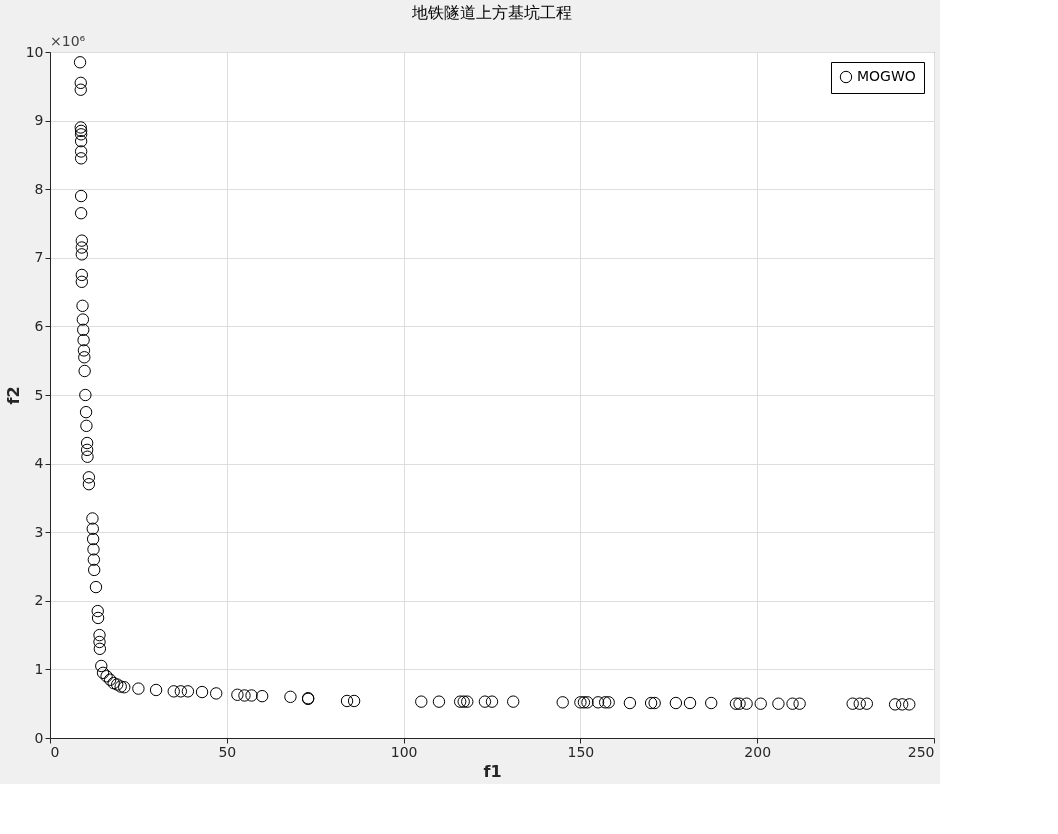  What do you see at coordinates (404, 751) in the screenshot?
I see `x-tick-label: 100` at bounding box center [404, 751].